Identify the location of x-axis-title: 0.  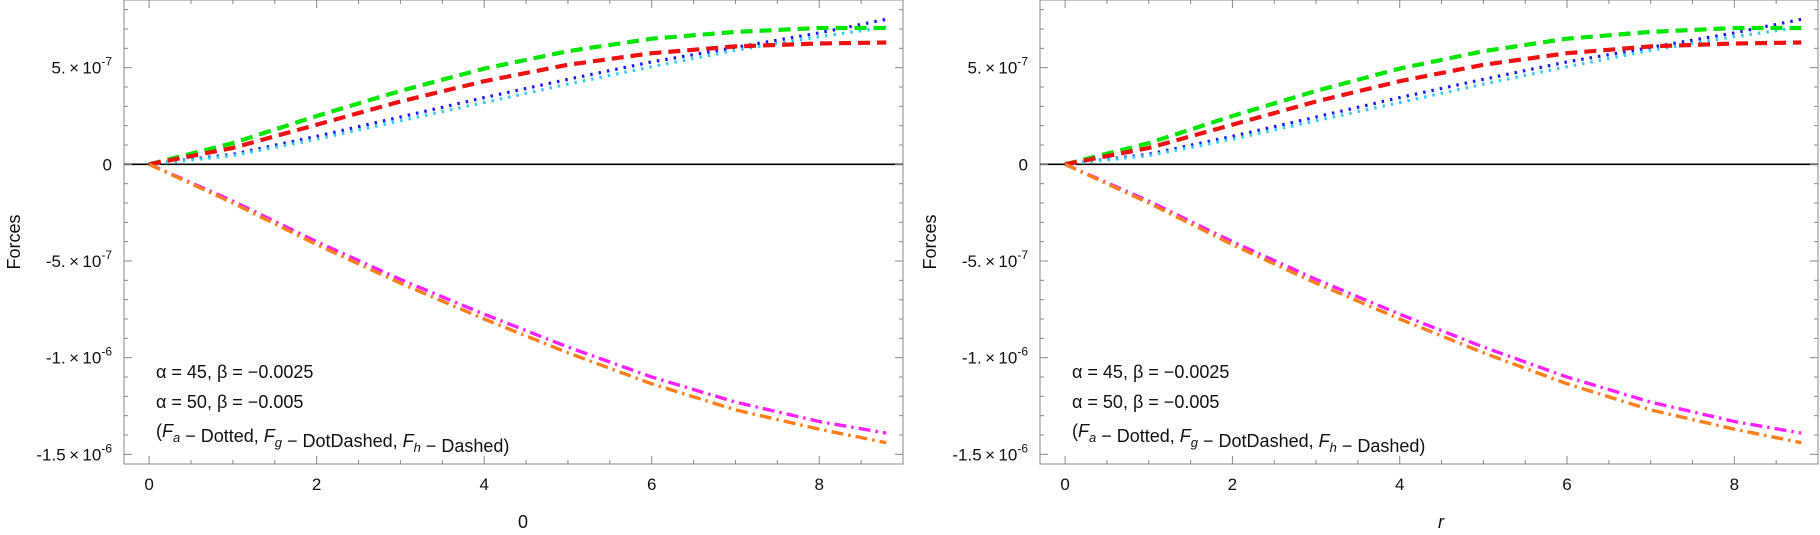
(523, 522).